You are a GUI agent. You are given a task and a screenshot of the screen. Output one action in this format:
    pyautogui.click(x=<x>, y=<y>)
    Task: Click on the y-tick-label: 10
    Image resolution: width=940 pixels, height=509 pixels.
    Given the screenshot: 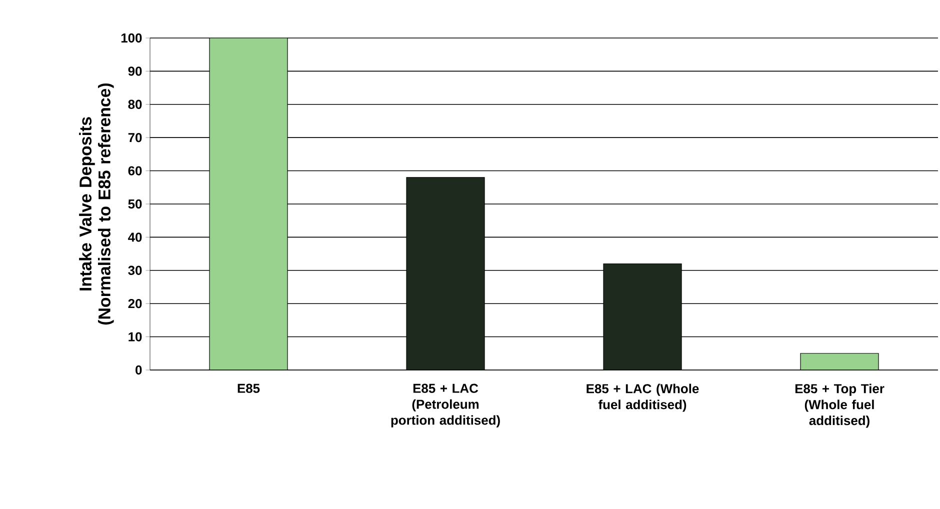 What is the action you would take?
    pyautogui.click(x=135, y=337)
    